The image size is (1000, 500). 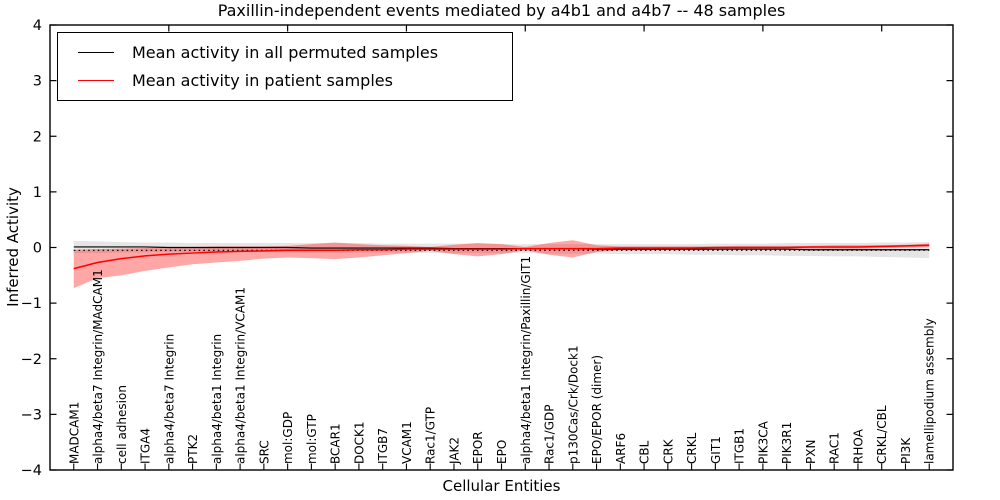 I want to click on y-tick-label: −4, so click(x=31, y=471).